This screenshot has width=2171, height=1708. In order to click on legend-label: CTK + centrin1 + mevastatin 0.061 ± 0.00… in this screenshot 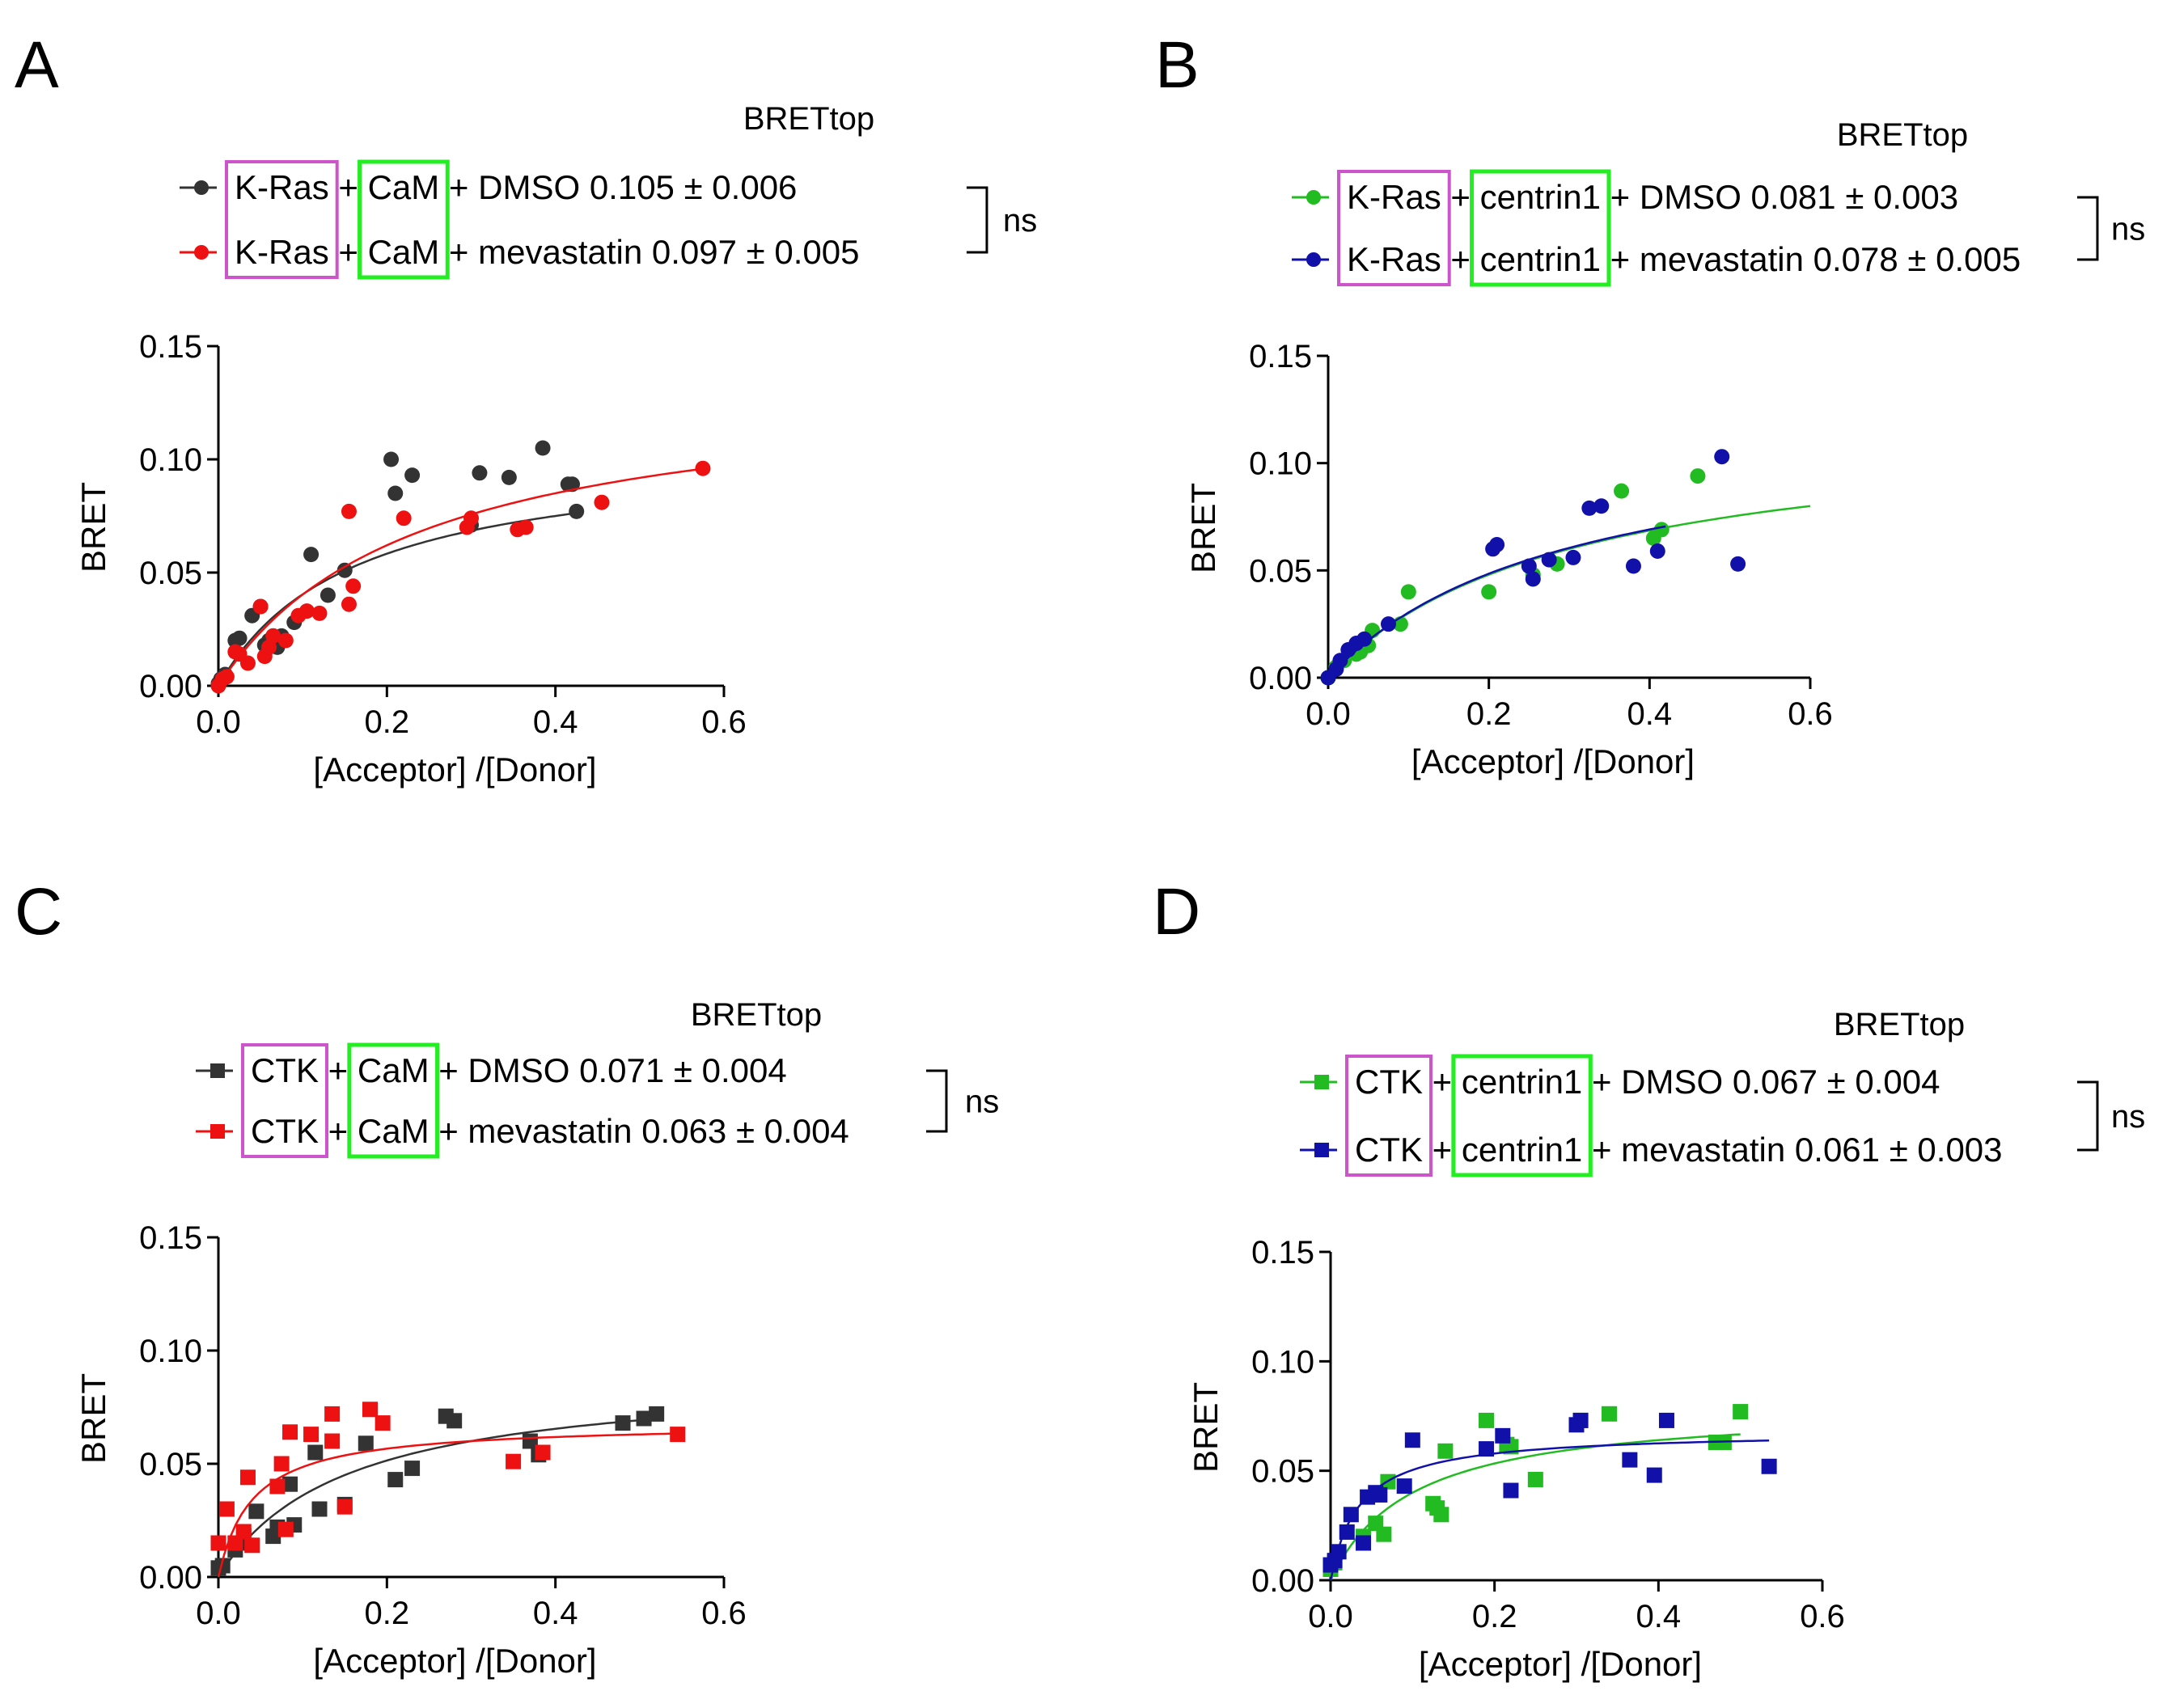, I will do `click(1679, 1150)`.